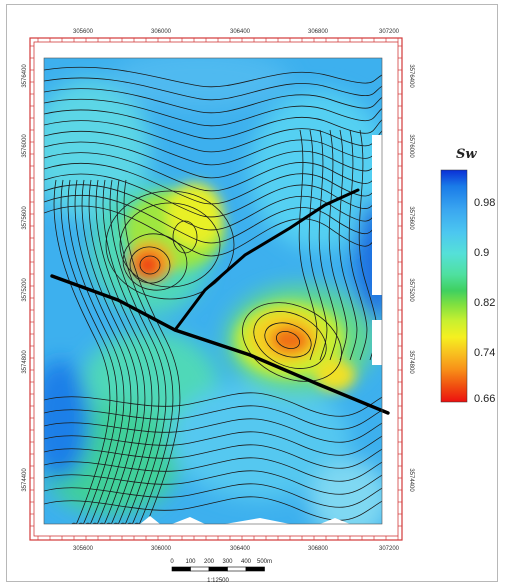  Describe the element at coordinates (266, 260) in the screenshot. I see `fault-branch` at that location.